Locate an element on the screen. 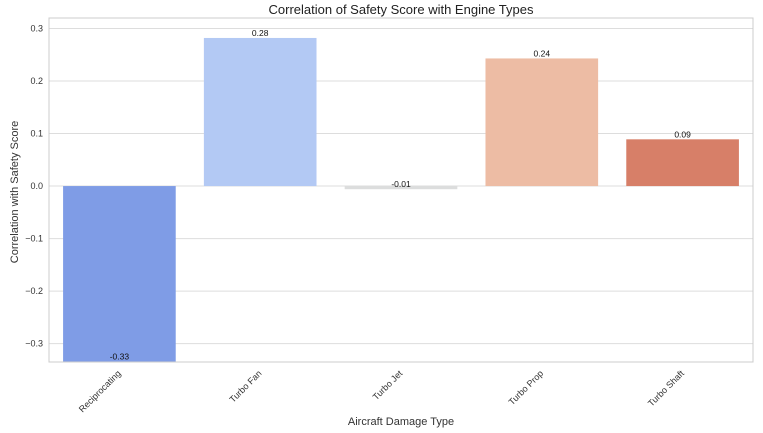  bar-turbo-fan is located at coordinates (260, 112).